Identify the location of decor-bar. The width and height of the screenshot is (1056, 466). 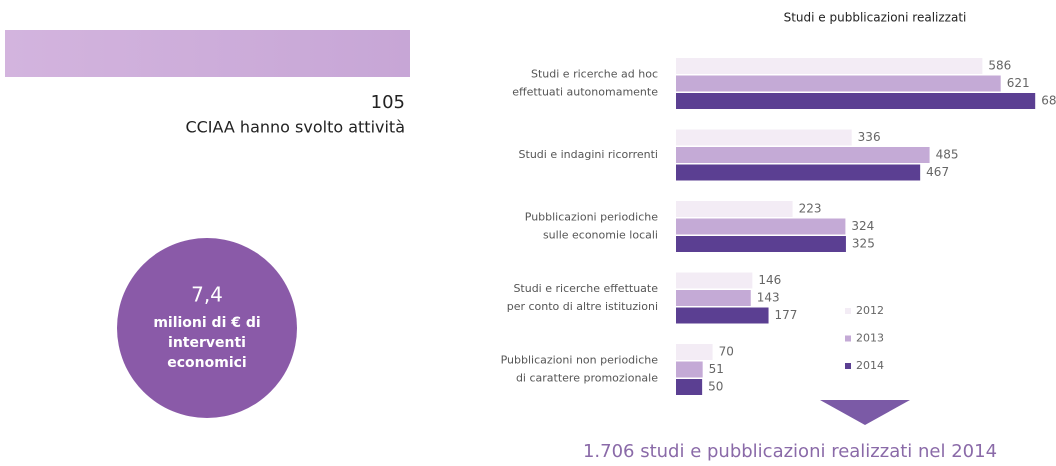
(207, 53).